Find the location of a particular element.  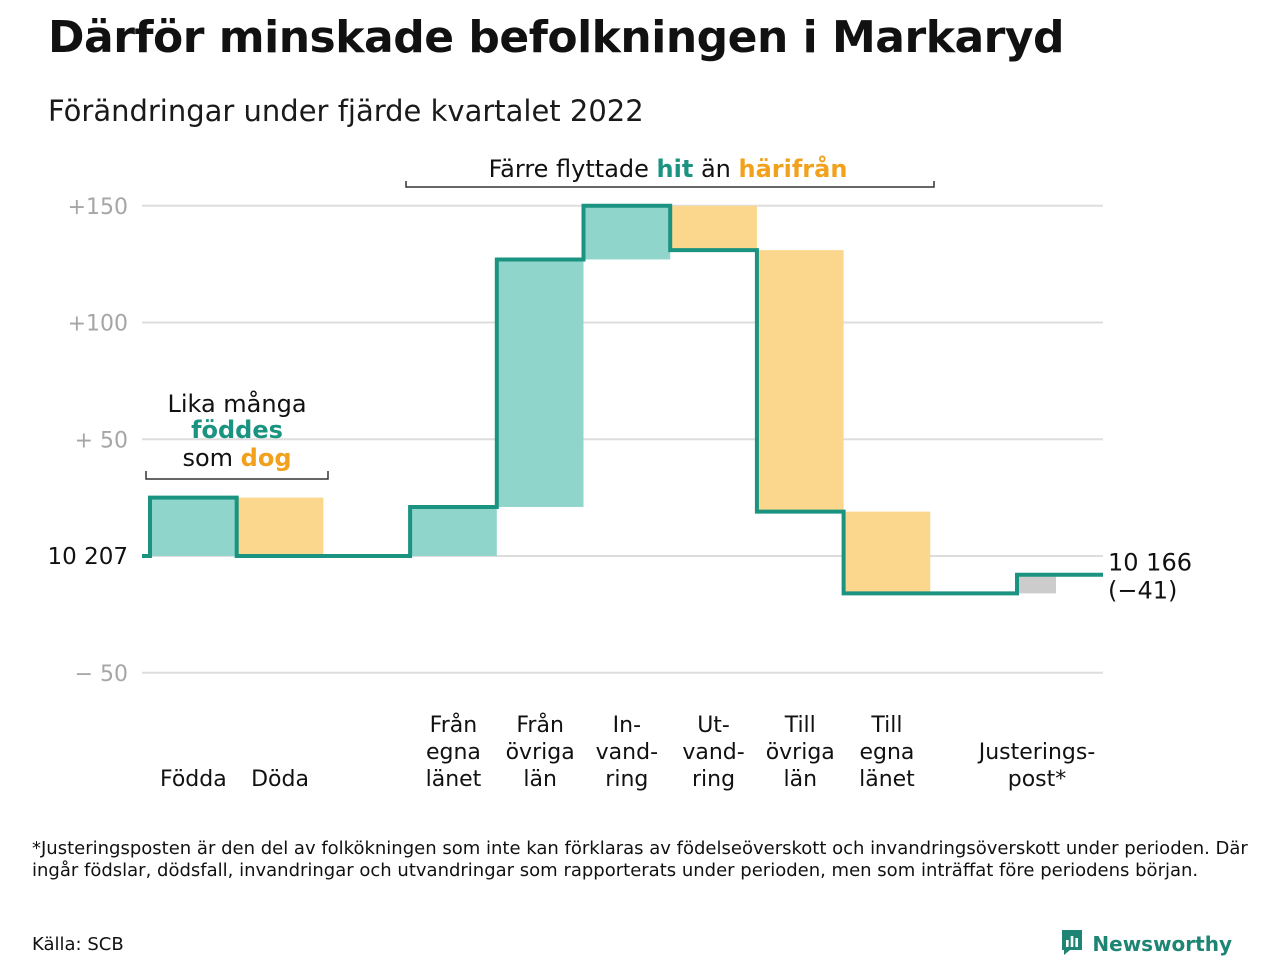

migration-note: Färre flyttade hit än härifrån is located at coordinates (668, 168).